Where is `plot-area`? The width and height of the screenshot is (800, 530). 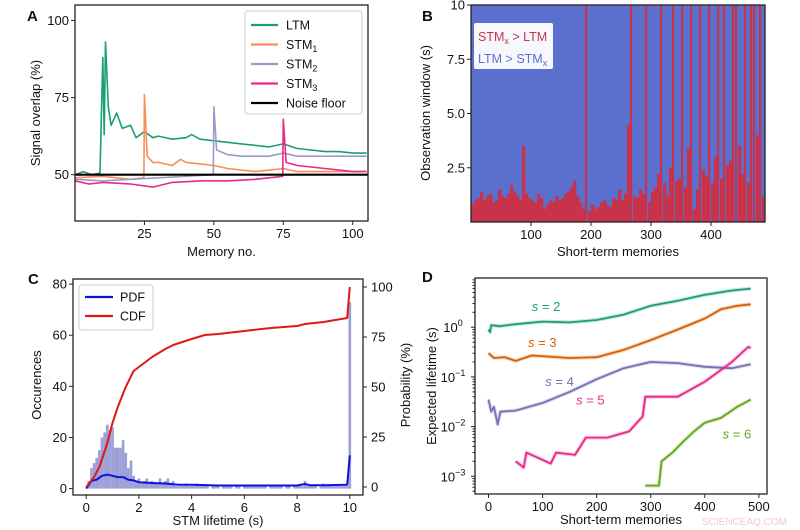 plot-area is located at coordinates (221, 114).